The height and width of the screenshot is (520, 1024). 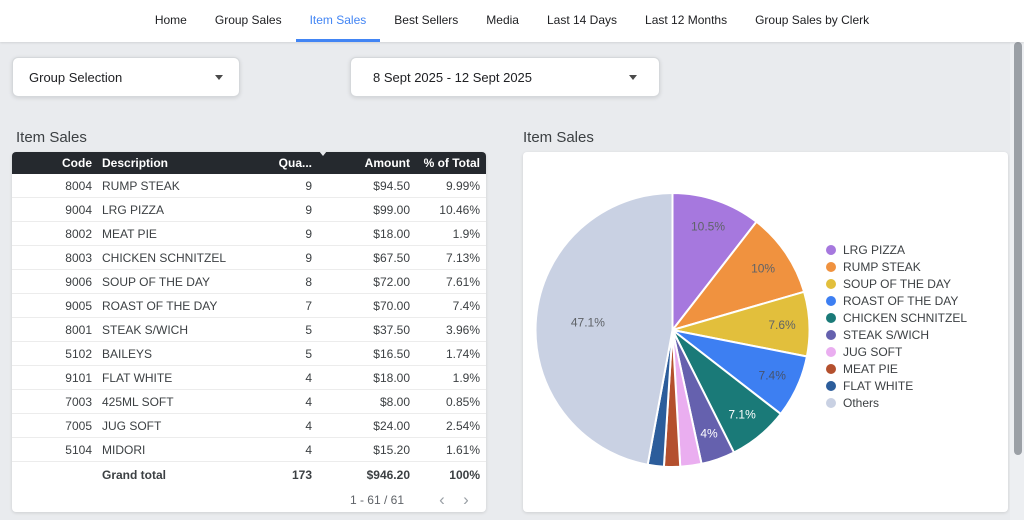 I want to click on nav-tab-label: Item Sales, so click(x=338, y=19).